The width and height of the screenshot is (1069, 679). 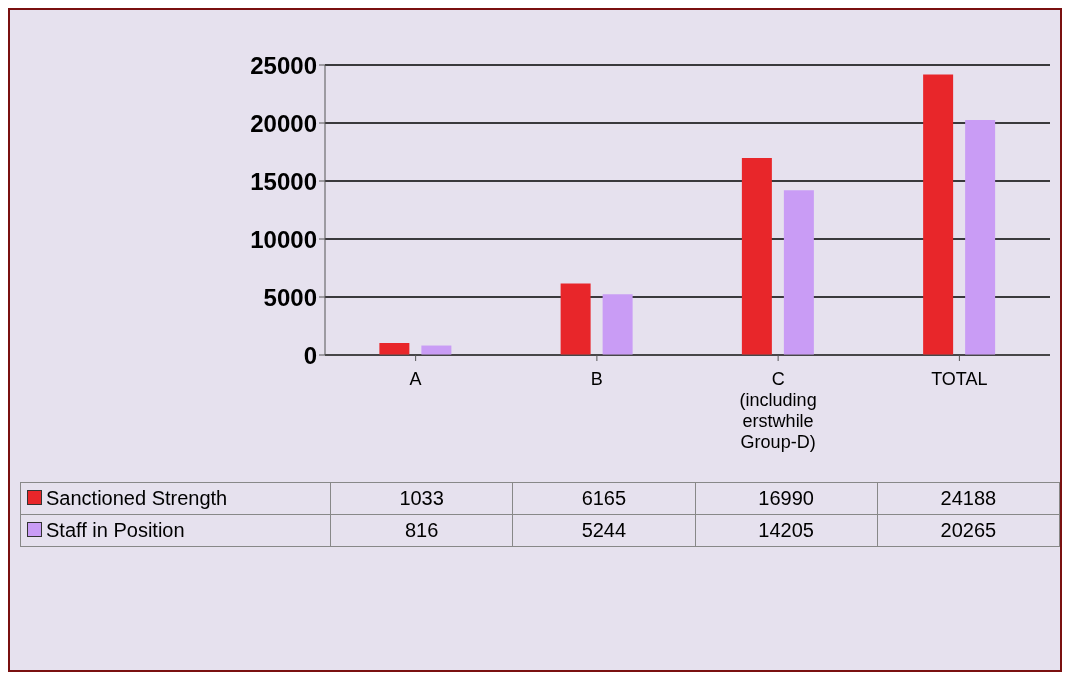 What do you see at coordinates (421, 498) in the screenshot?
I see `data-label: 1033` at bounding box center [421, 498].